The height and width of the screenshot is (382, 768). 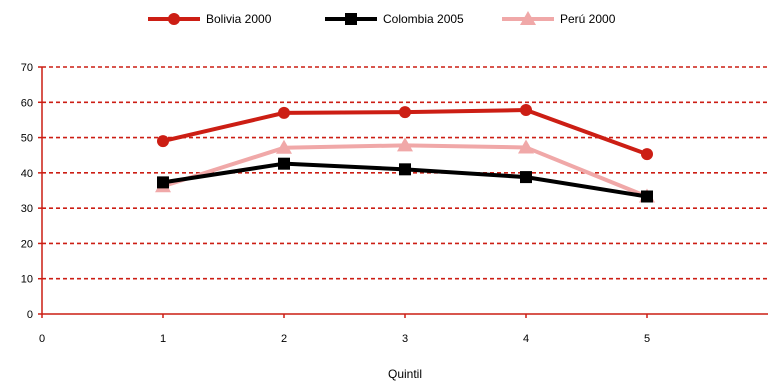 What do you see at coordinates (405, 132) in the screenshot?
I see `series-bolivia-2000` at bounding box center [405, 132].